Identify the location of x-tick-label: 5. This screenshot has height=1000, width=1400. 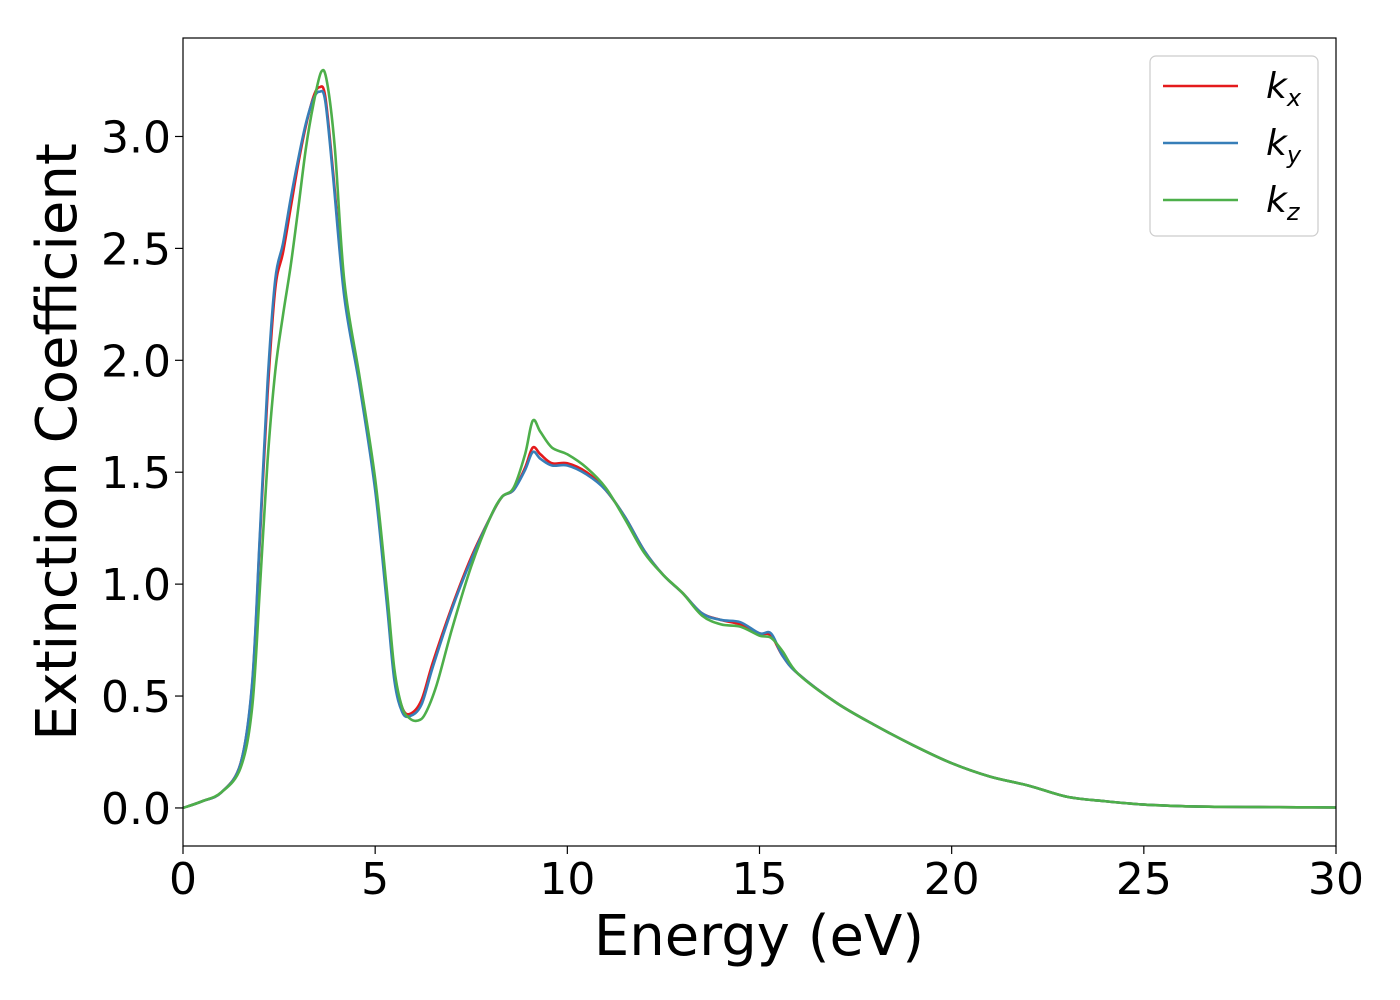
(375, 879).